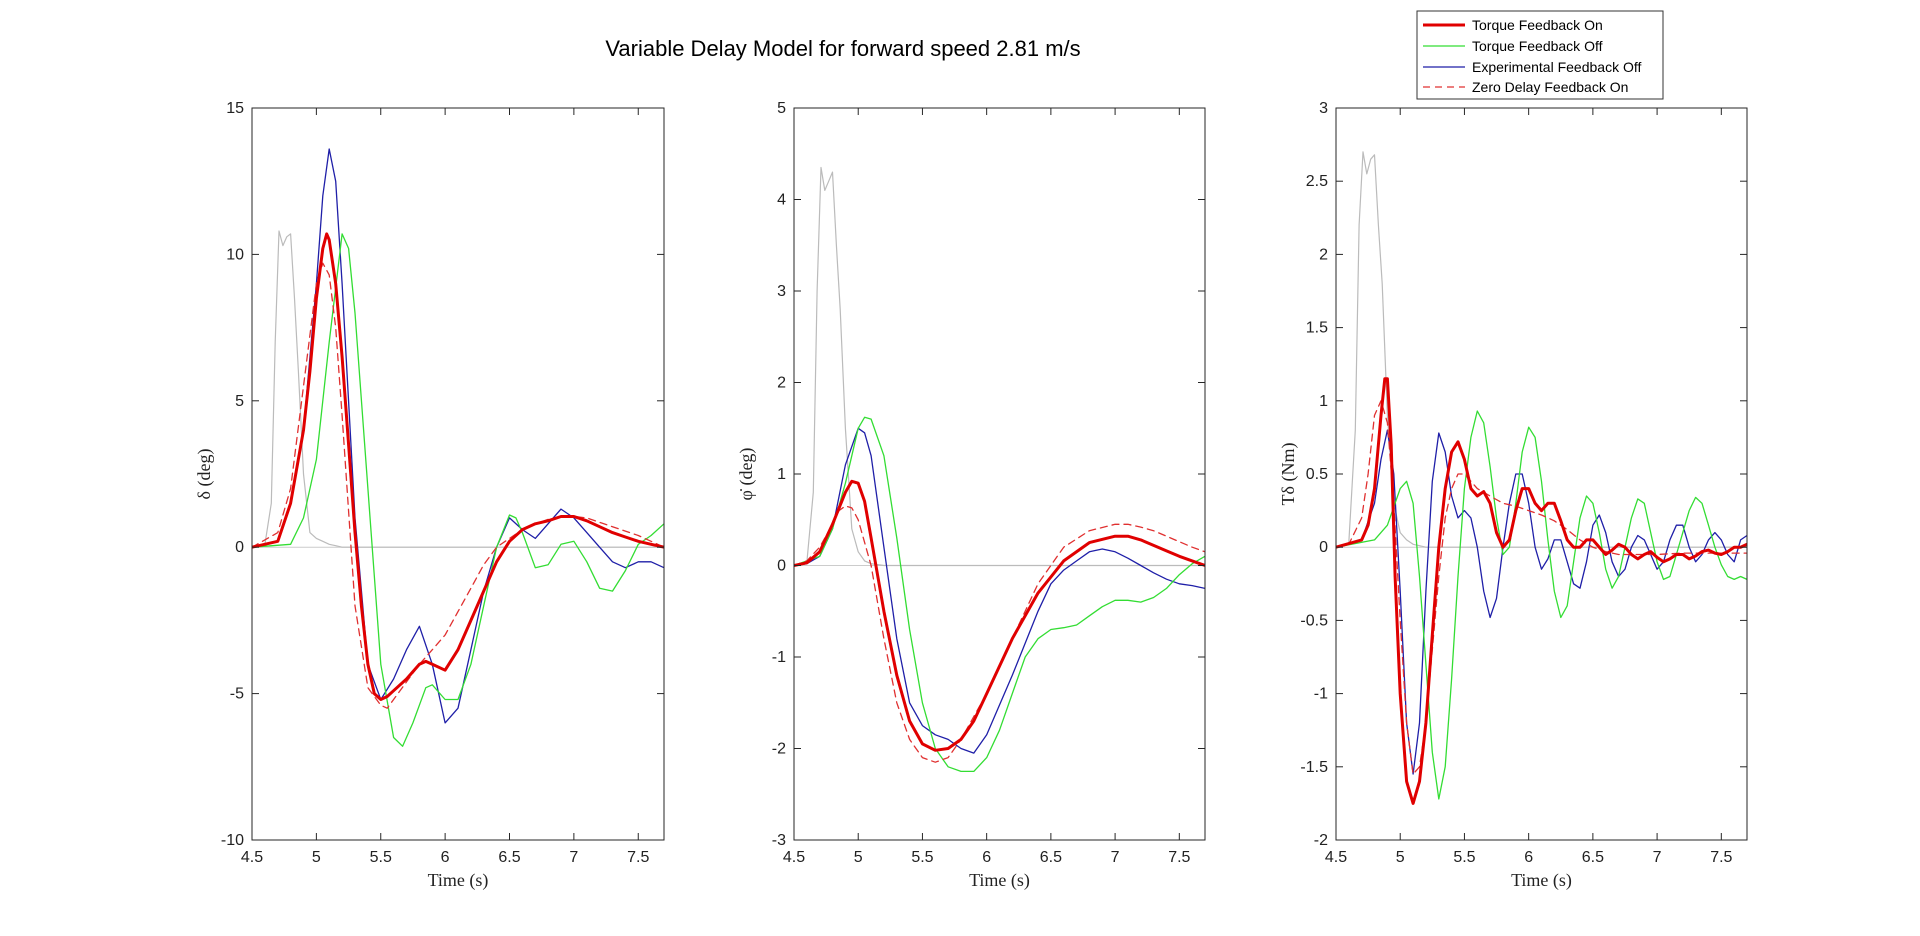  What do you see at coordinates (1317, 328) in the screenshot?
I see `y-tick-label: 1.5` at bounding box center [1317, 328].